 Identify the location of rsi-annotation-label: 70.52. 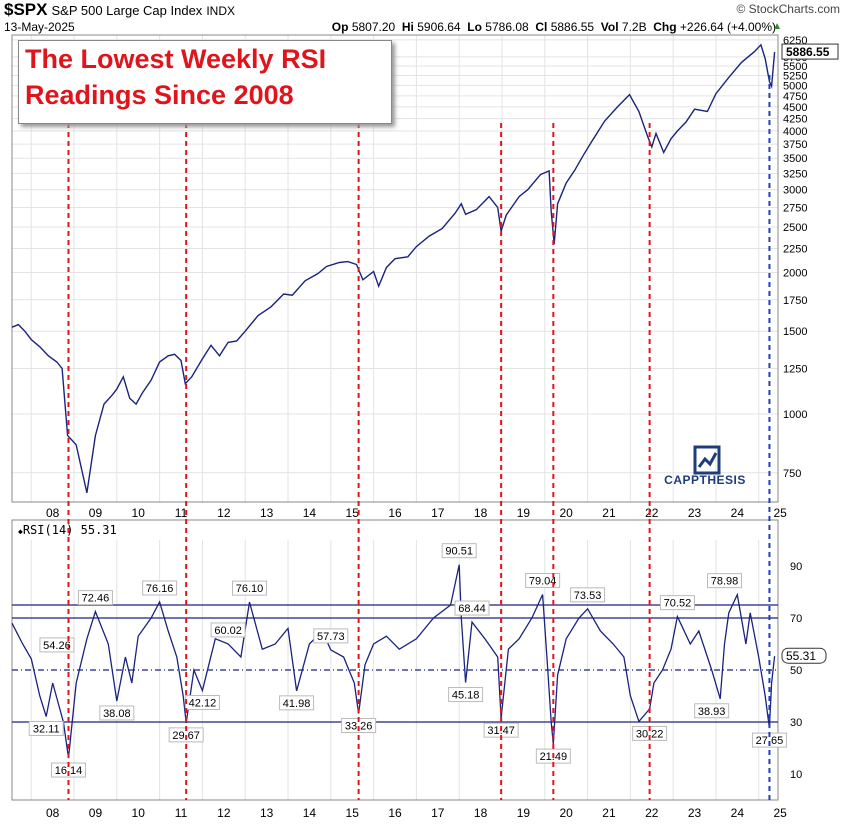
(678, 604).